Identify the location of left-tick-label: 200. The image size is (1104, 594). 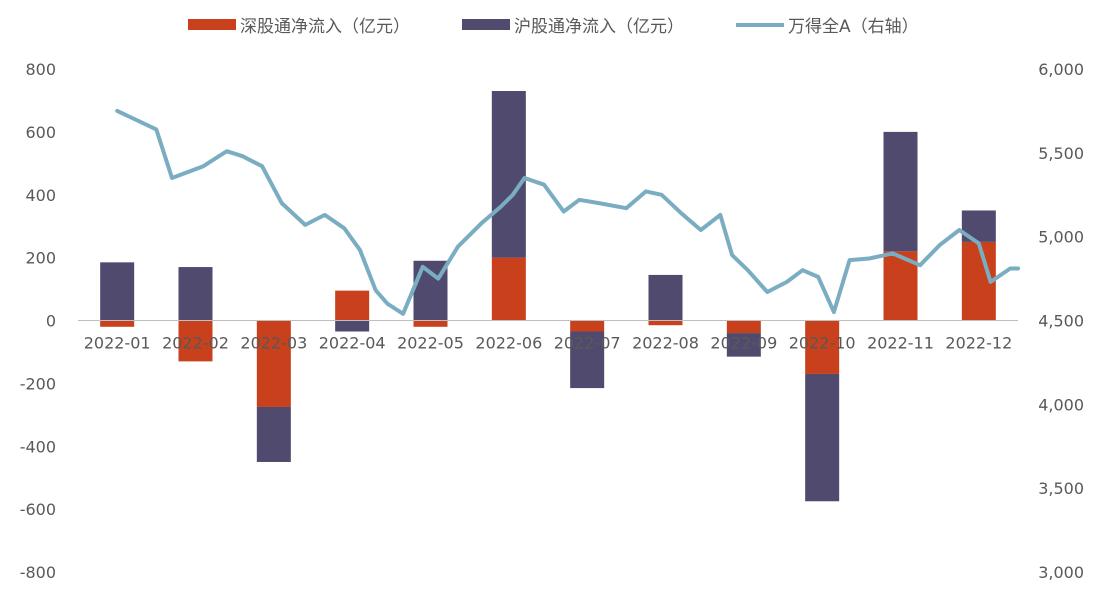
(40, 258).